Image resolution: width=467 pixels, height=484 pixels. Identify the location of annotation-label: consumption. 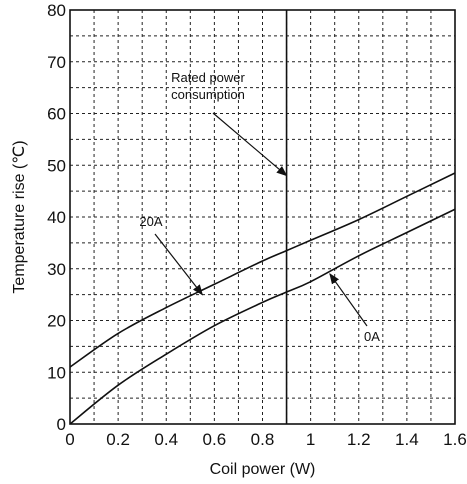
(208, 94).